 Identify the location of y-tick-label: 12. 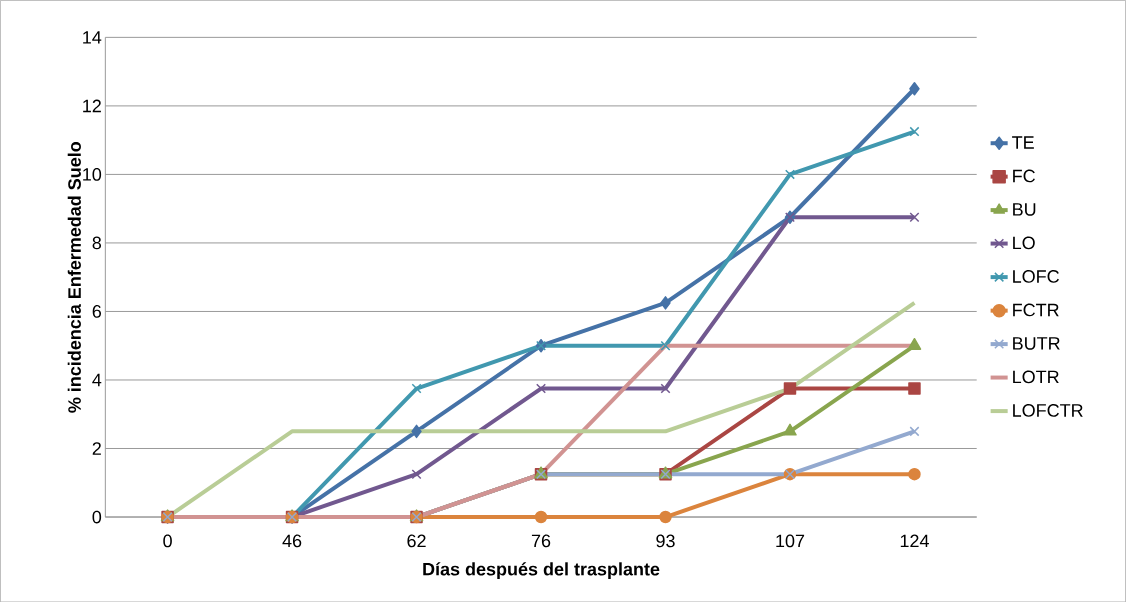
(92, 105).